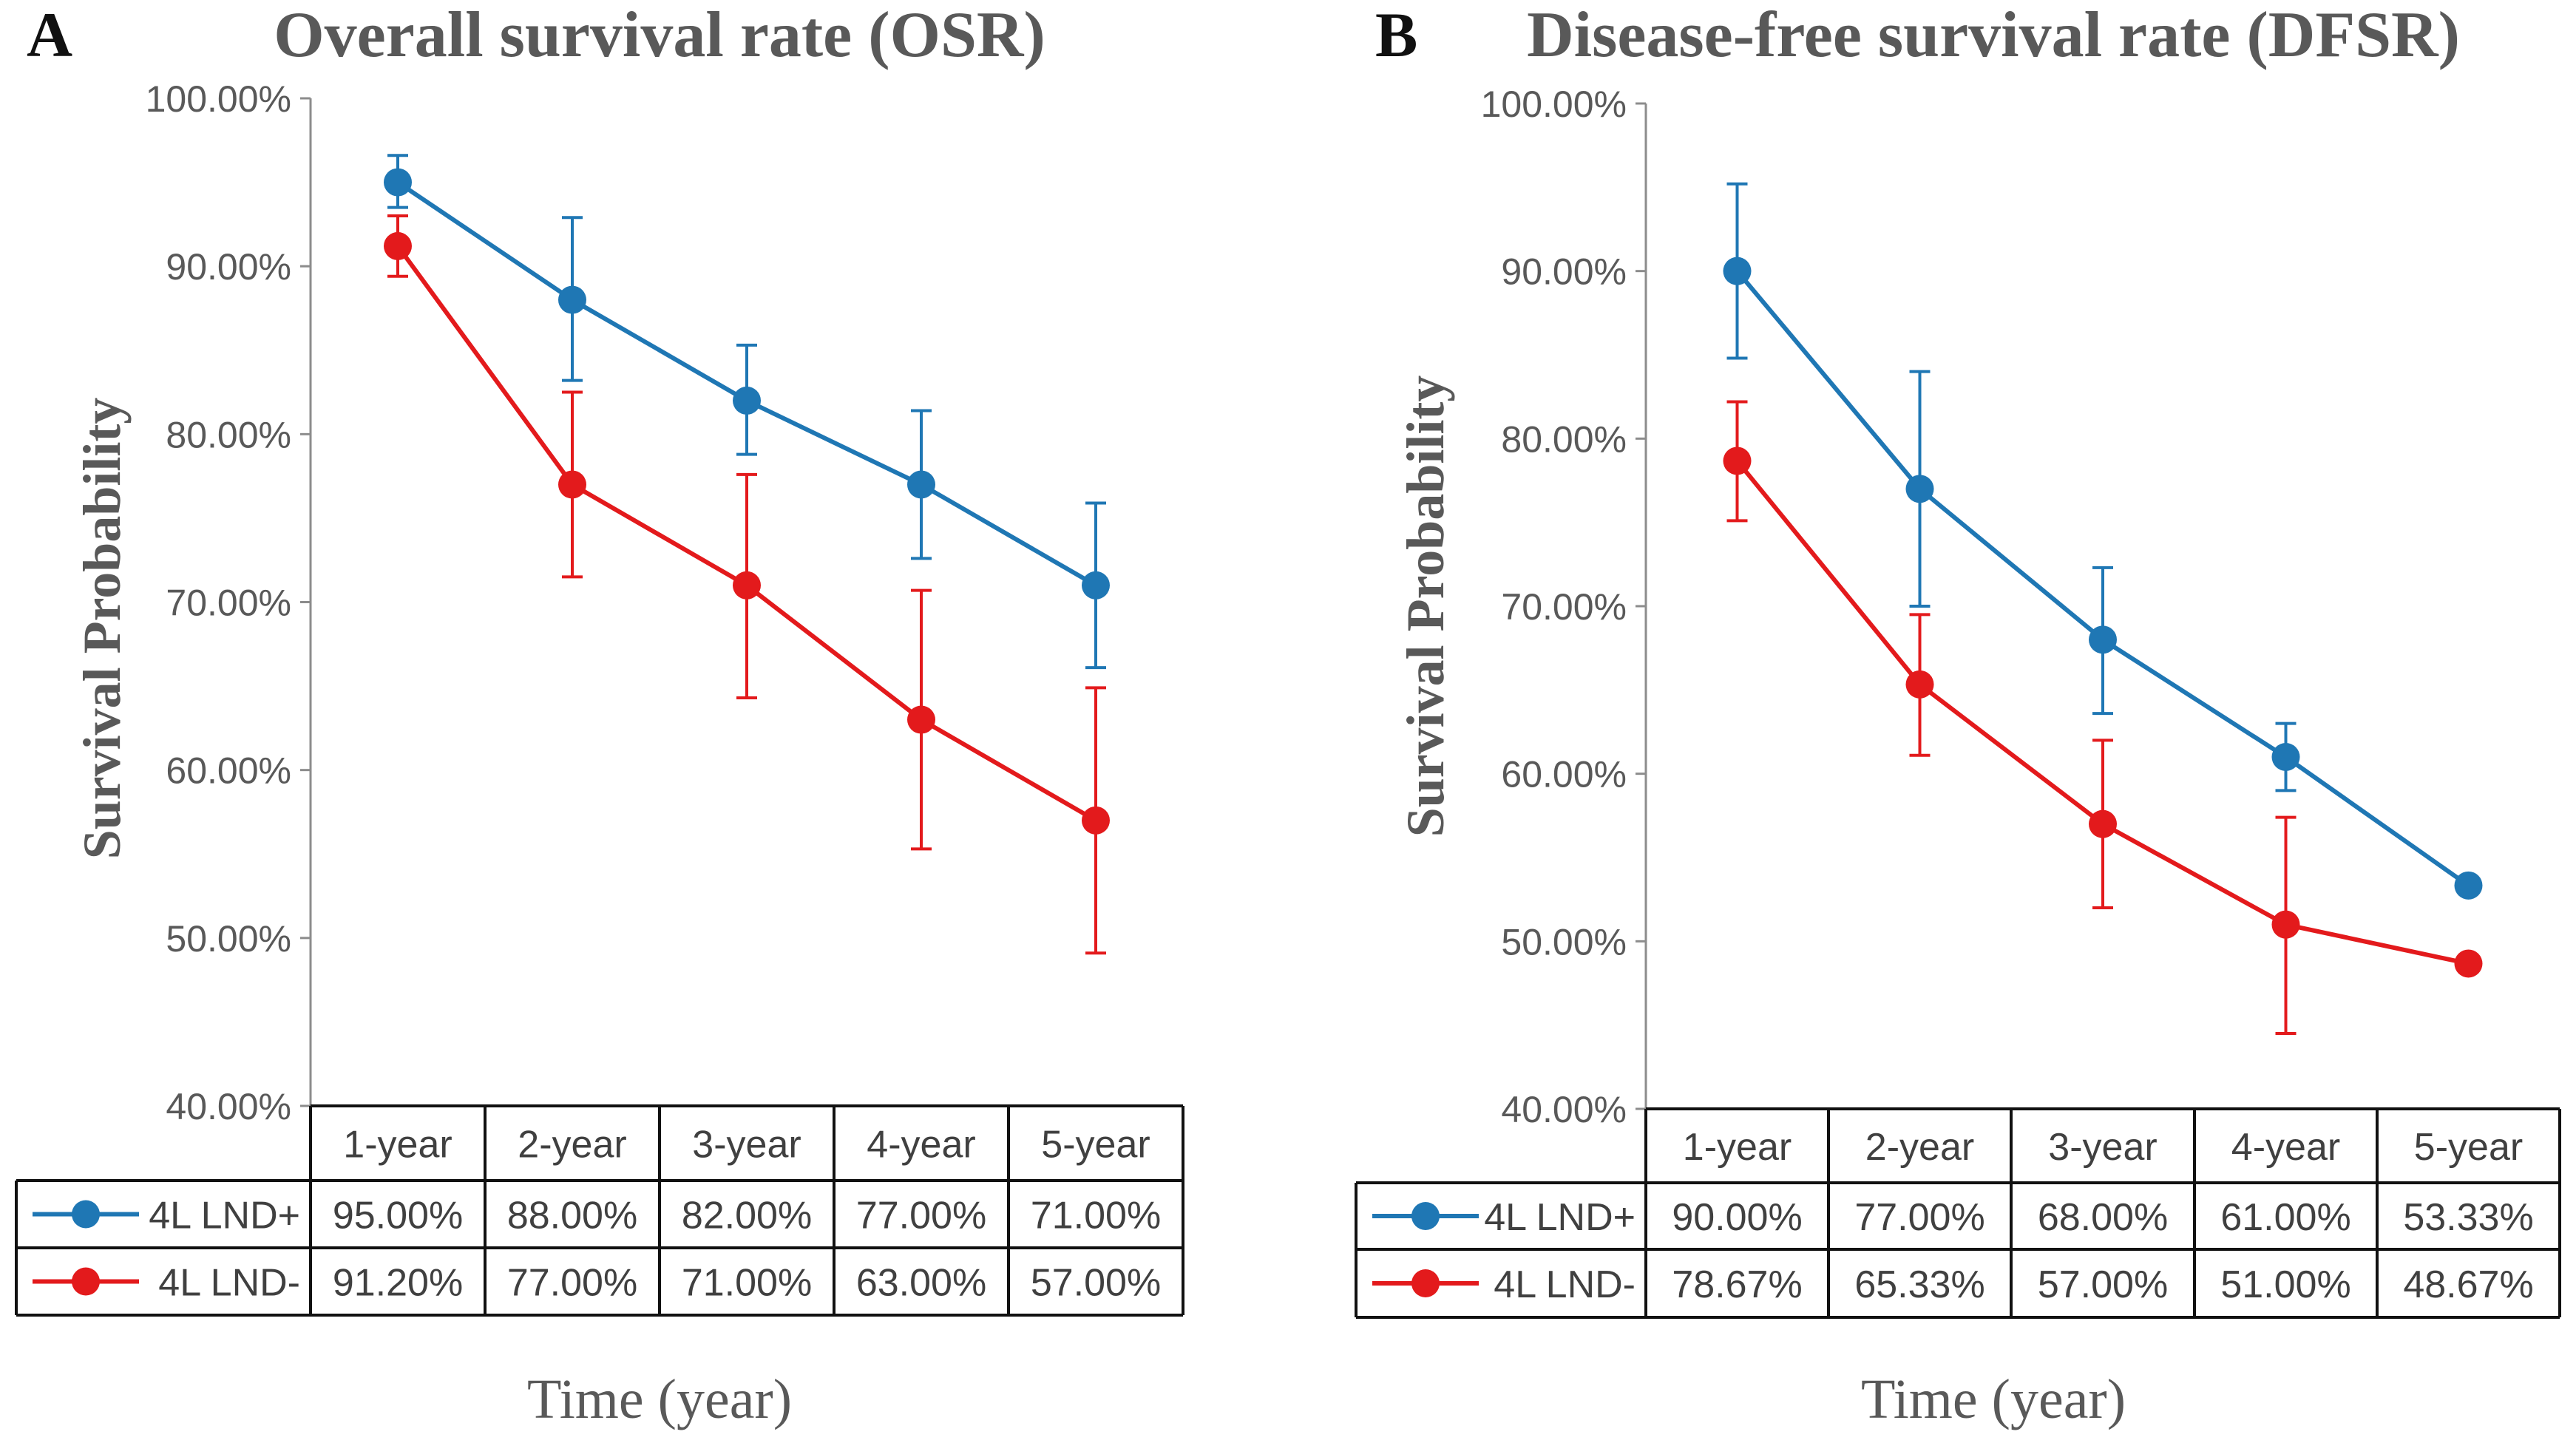 This screenshot has height=1443, width=2576. What do you see at coordinates (228, 603) in the screenshot?
I see `panel-a-y-tick-label: 70.00%` at bounding box center [228, 603].